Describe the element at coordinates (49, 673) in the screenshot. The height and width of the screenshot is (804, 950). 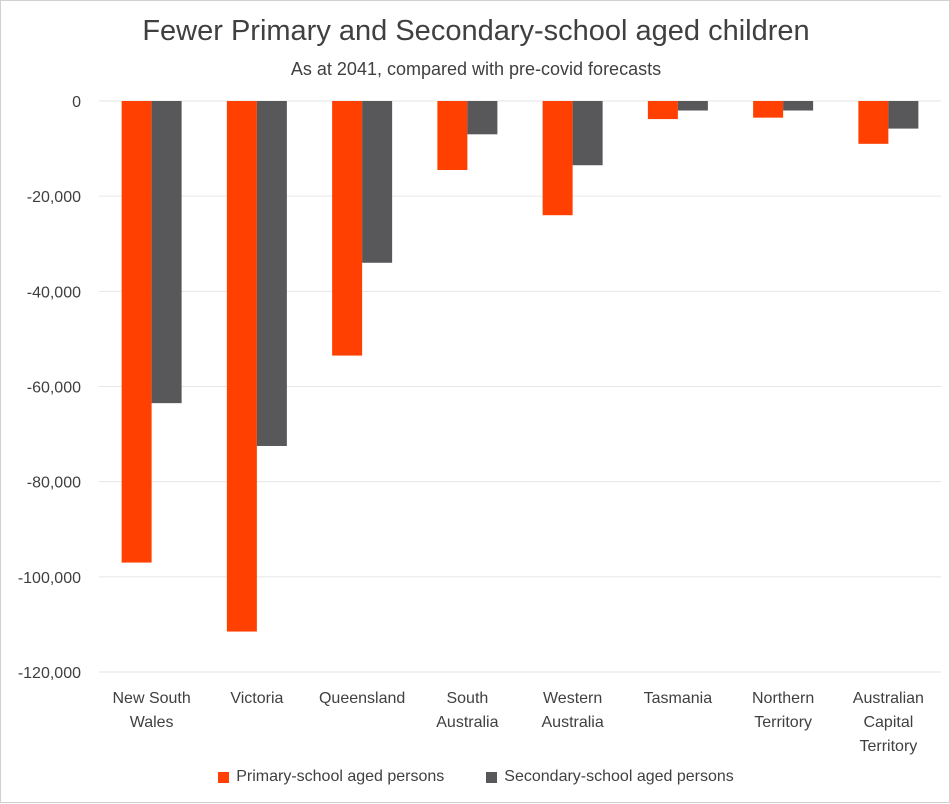
I see `y-tick-label: -120,000` at that location.